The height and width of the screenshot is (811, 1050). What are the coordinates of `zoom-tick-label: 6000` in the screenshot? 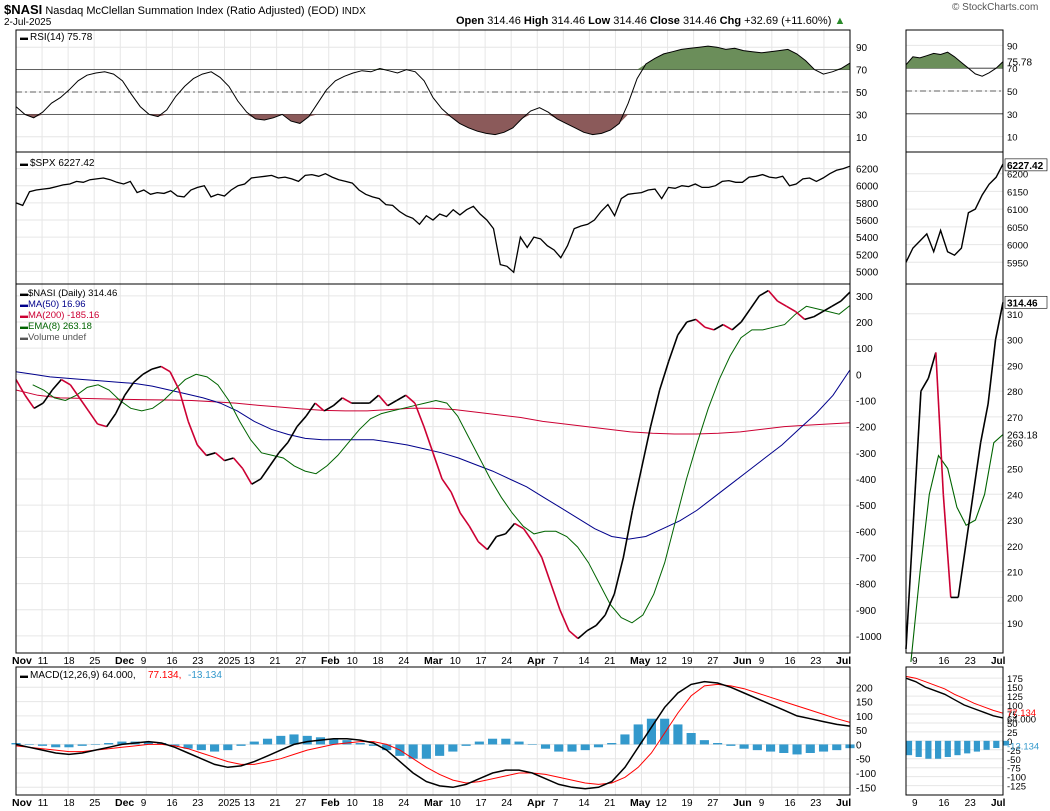 It's located at (1017, 246).